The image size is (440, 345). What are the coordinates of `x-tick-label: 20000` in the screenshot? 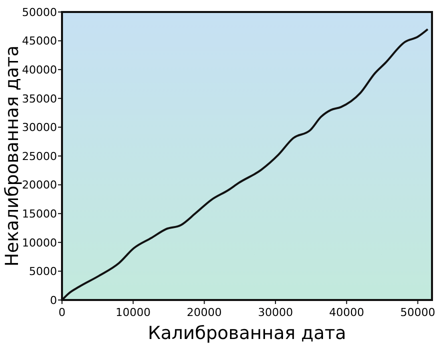 It's located at (204, 312).